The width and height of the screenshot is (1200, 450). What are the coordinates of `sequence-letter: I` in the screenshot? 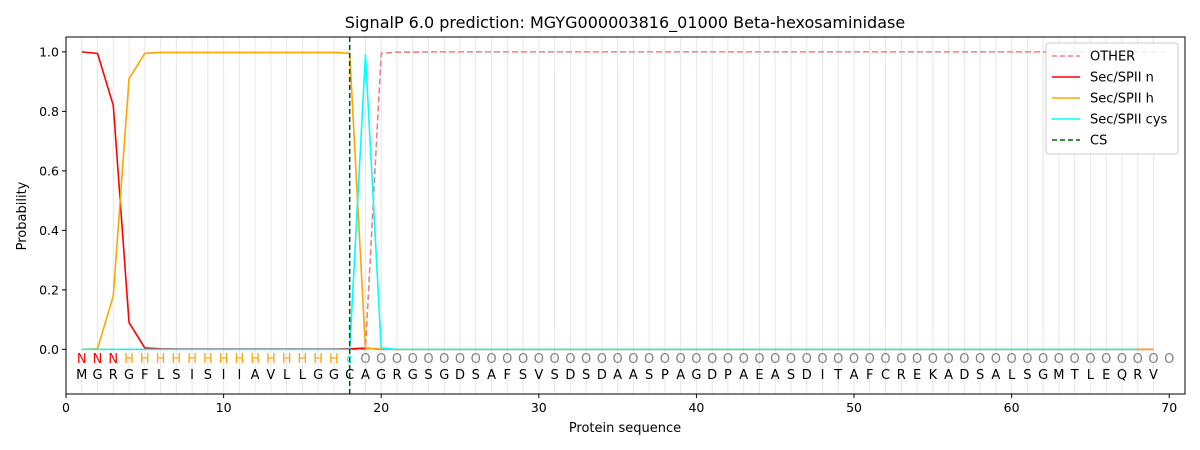 It's located at (224, 375).